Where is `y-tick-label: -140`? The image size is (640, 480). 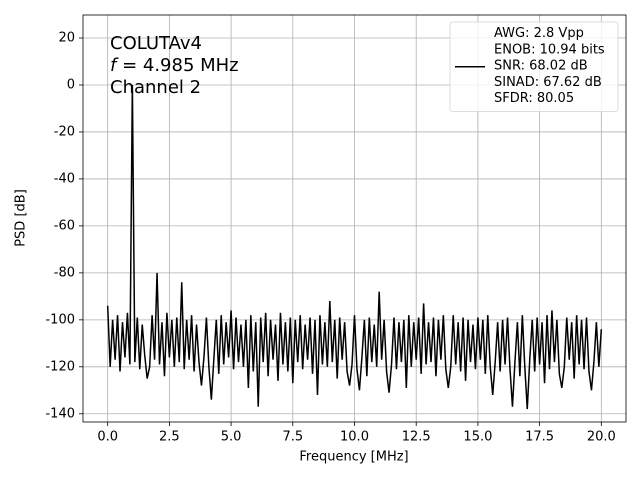
y-tick-label: -140 is located at coordinates (60, 413).